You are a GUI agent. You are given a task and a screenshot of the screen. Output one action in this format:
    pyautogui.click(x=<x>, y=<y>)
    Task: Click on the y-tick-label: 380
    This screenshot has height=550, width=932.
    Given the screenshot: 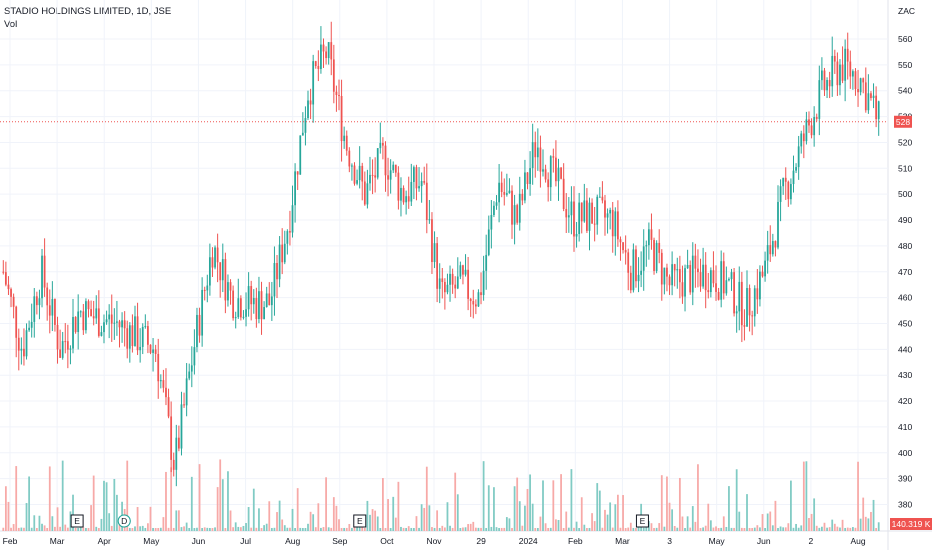 What is the action you would take?
    pyautogui.click(x=905, y=505)
    